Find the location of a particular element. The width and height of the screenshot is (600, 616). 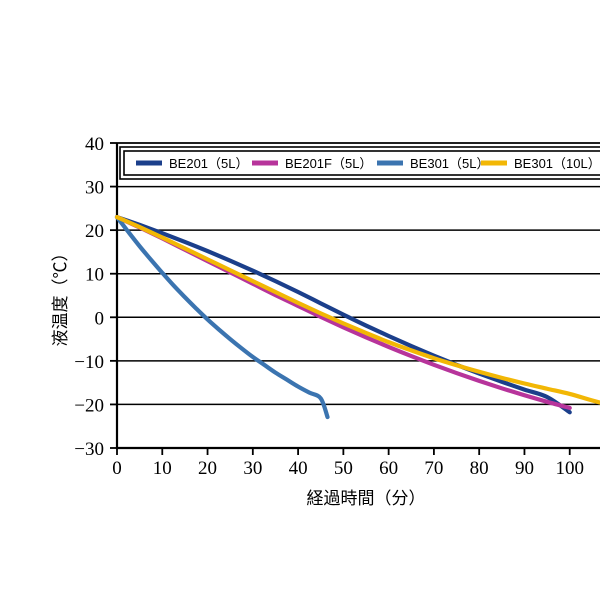

x-tick-label-10: 100 is located at coordinates (569, 468).